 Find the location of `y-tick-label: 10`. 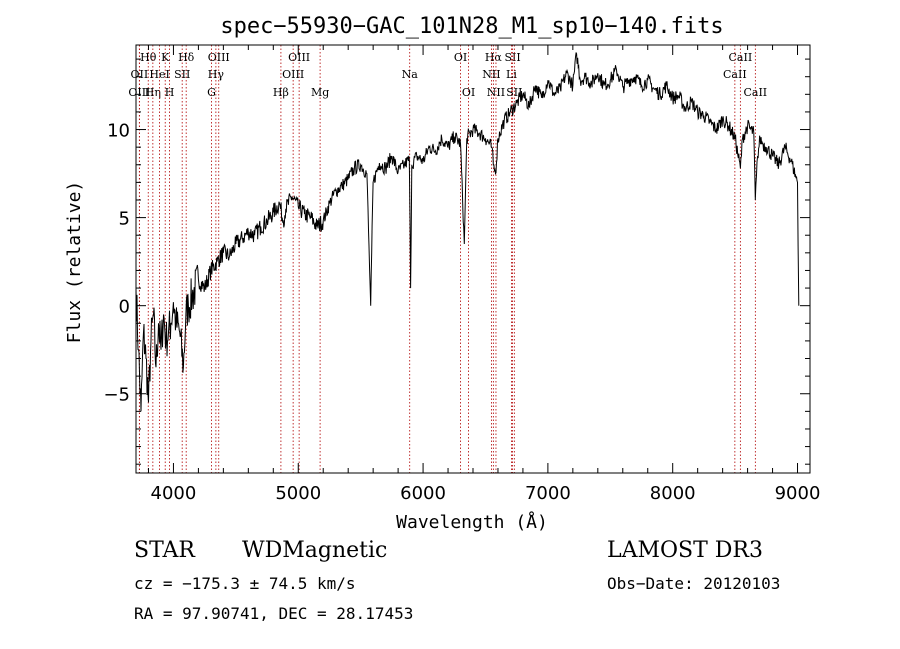

y-tick-label: 10 is located at coordinates (118, 131).